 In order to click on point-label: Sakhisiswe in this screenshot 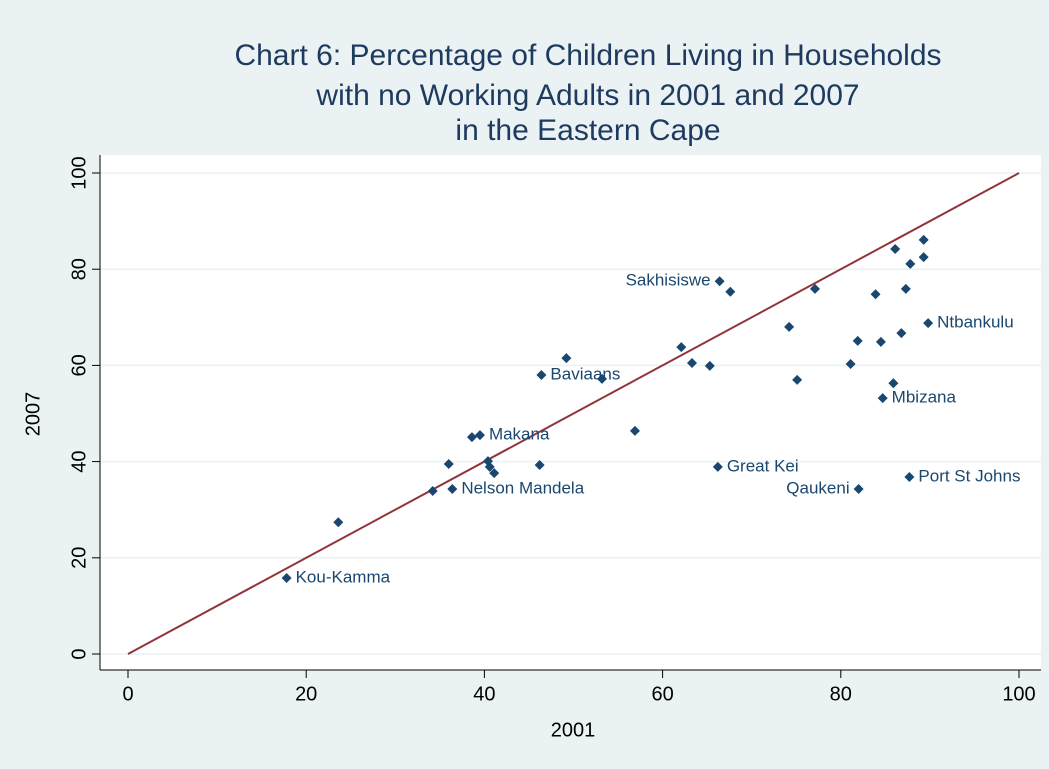, I will do `click(668, 280)`.